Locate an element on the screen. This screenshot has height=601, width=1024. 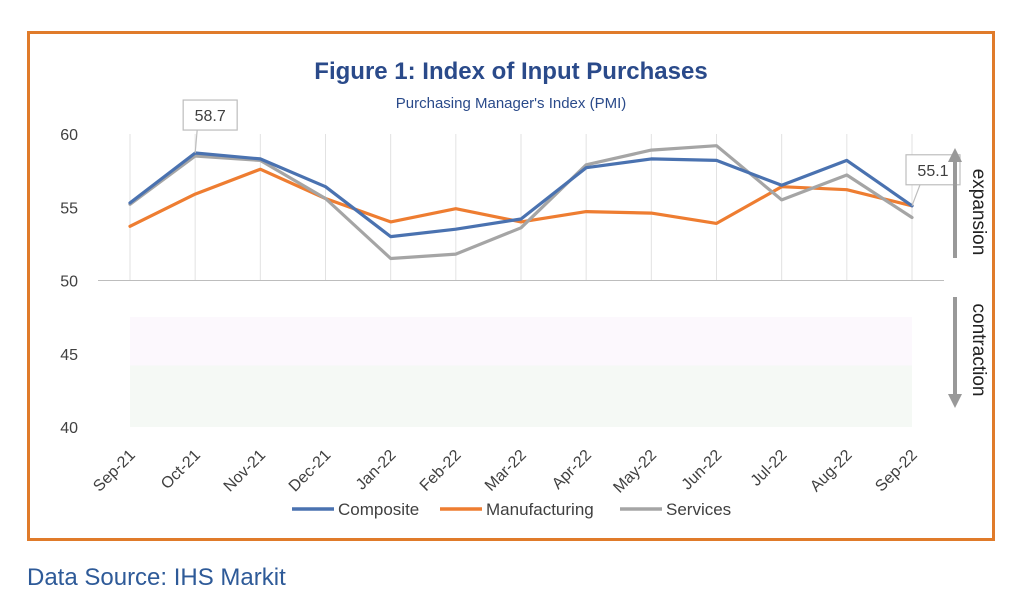
x-tick-label: May-22 is located at coordinates (635, 472).